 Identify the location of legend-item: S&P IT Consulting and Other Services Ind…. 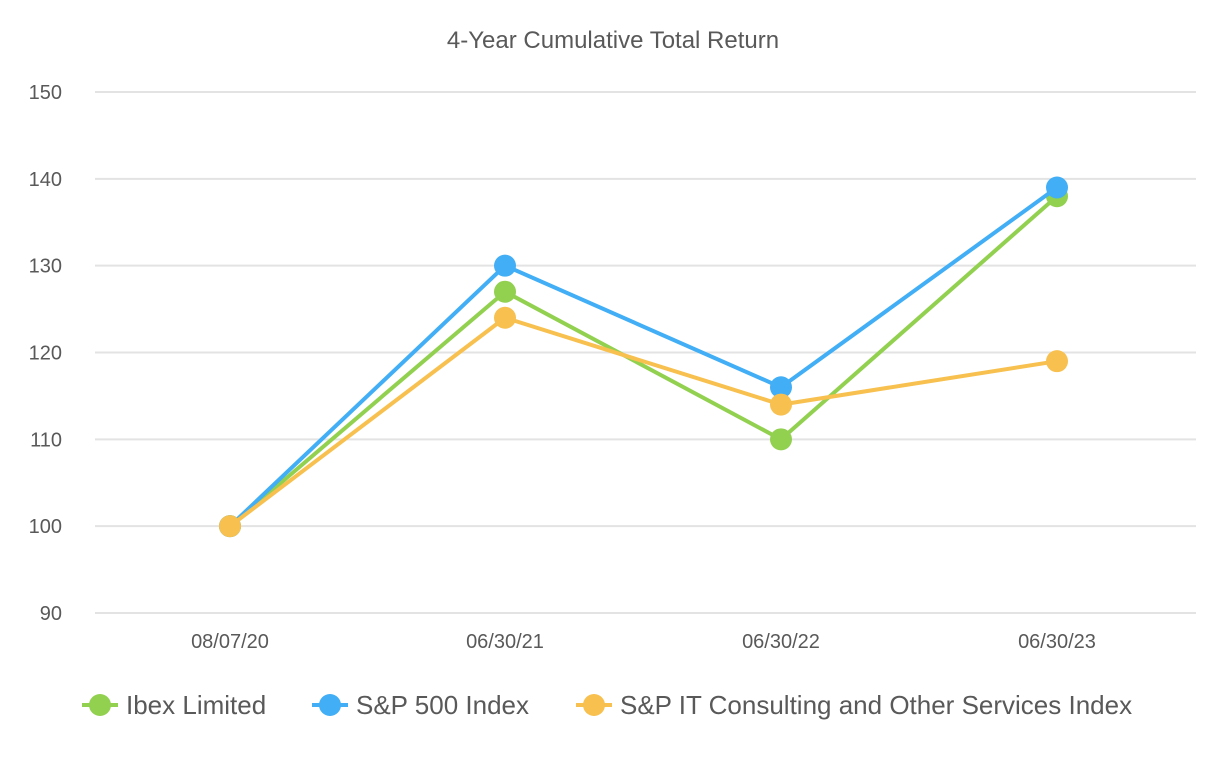
(854, 705).